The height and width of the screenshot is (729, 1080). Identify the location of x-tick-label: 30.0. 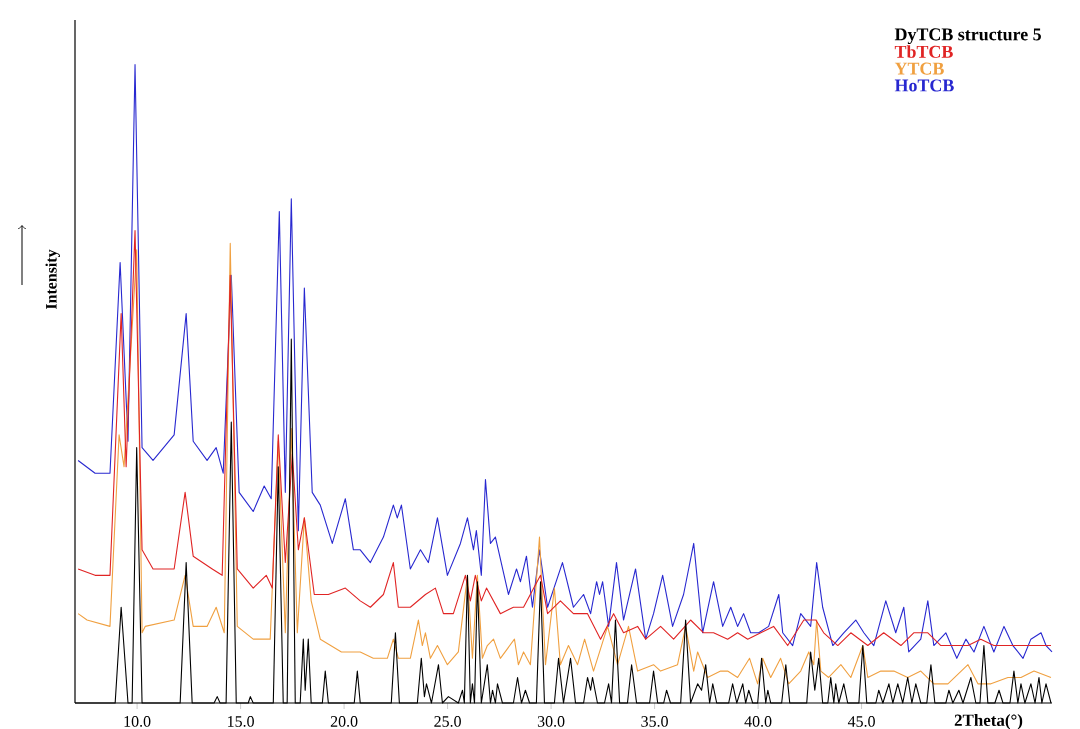
(551, 721).